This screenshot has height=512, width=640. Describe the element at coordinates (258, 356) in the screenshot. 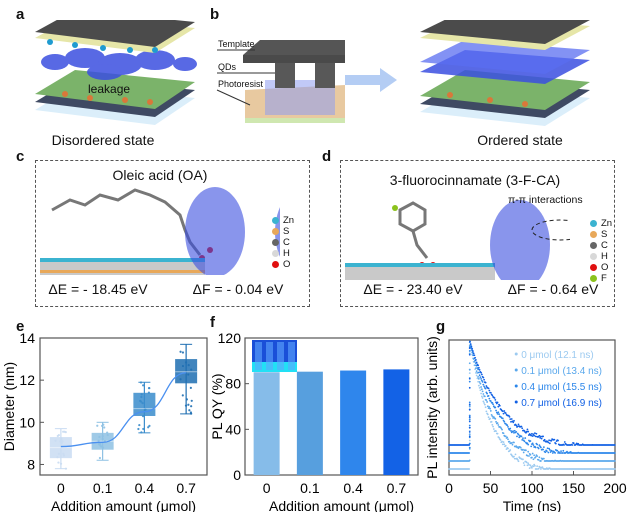

I see `vial` at that location.